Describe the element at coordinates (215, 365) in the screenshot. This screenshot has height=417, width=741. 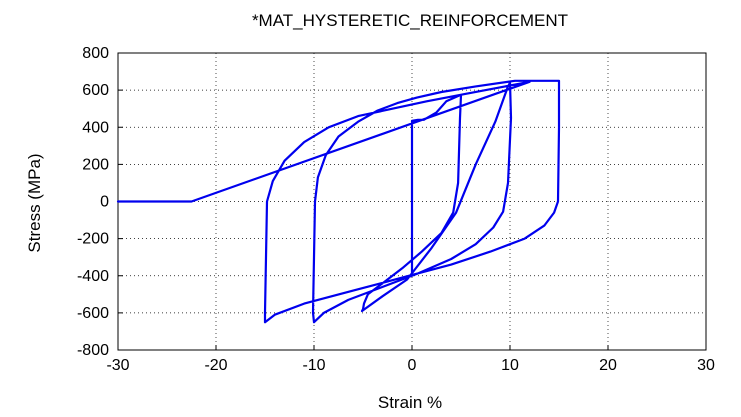
I see `x-tick-label: -20` at that location.